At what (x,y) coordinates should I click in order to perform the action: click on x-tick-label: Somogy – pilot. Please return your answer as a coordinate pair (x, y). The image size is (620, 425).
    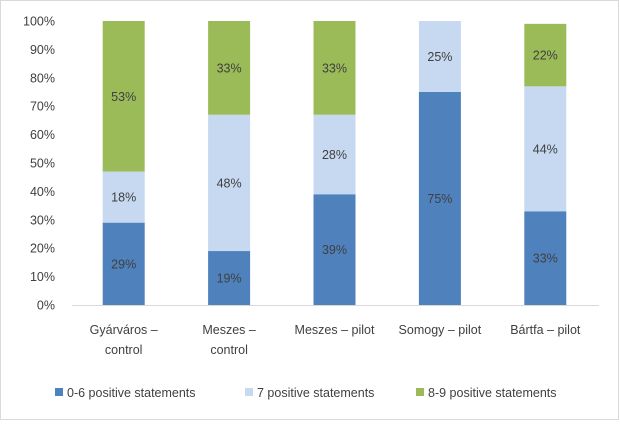
    Looking at the image, I should click on (440, 330).